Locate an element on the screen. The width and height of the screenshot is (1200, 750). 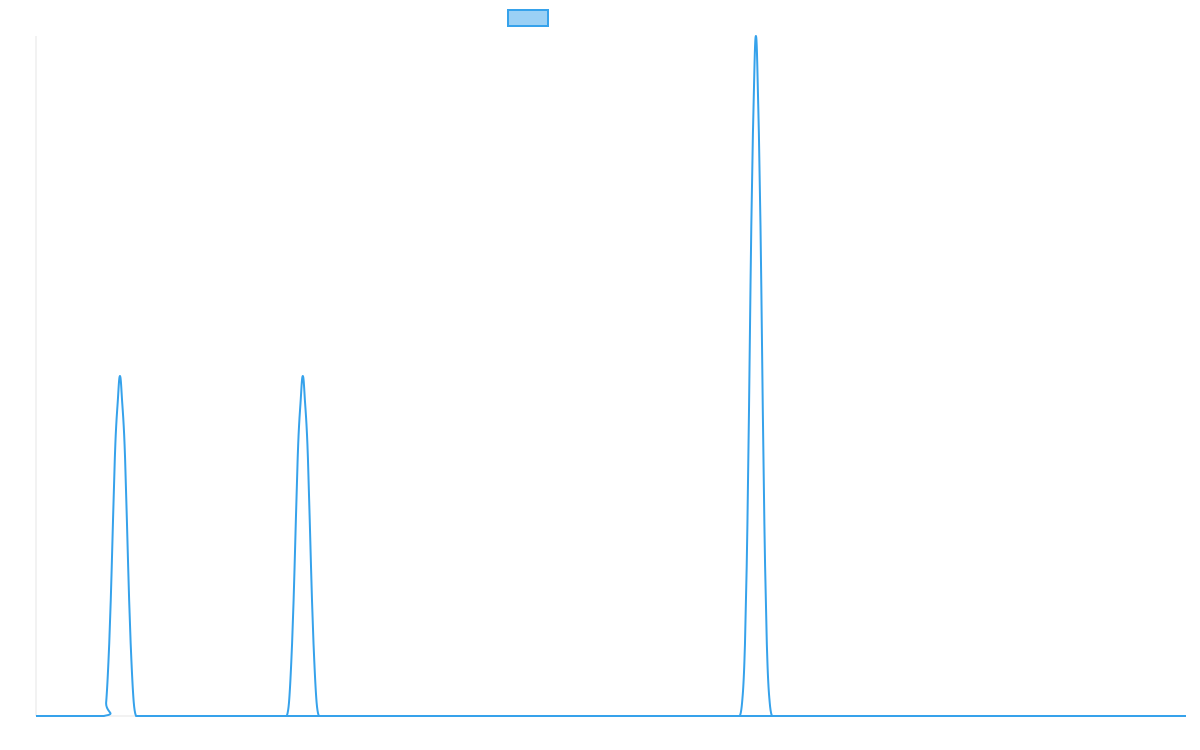
legend is located at coordinates (528, 18).